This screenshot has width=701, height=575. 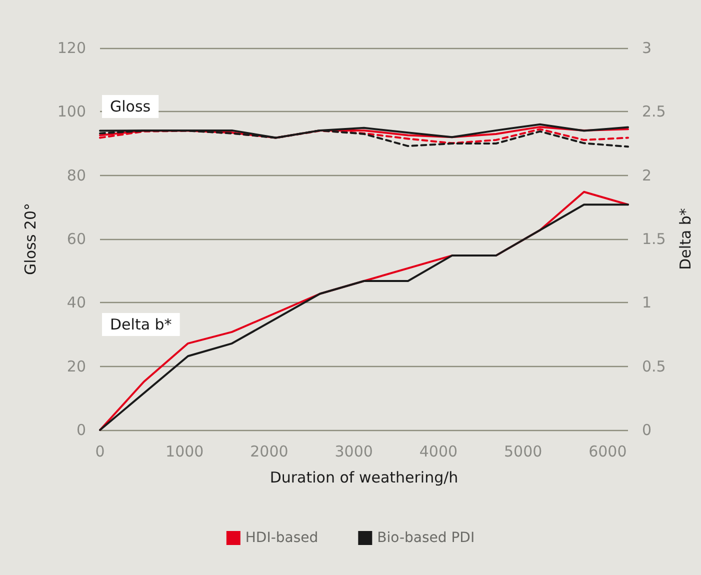 I want to click on x-tick-label: 6000, so click(x=607, y=451).